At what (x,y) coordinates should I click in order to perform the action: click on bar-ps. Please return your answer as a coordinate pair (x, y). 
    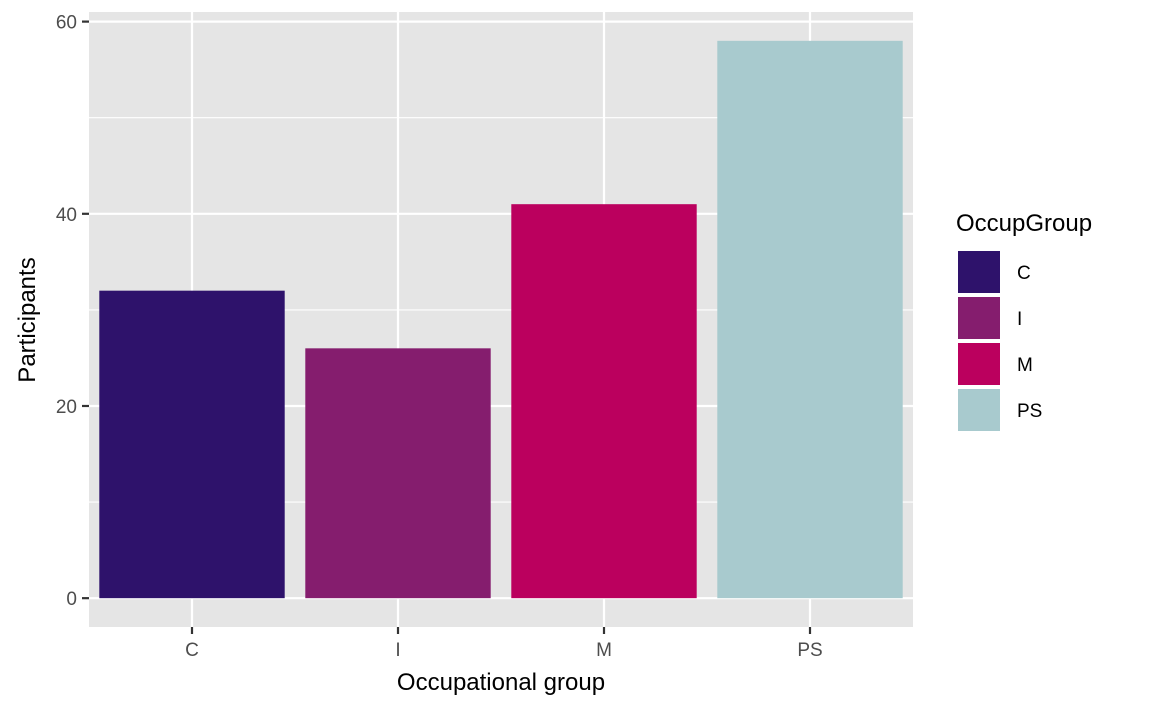
    Looking at the image, I should click on (810, 319).